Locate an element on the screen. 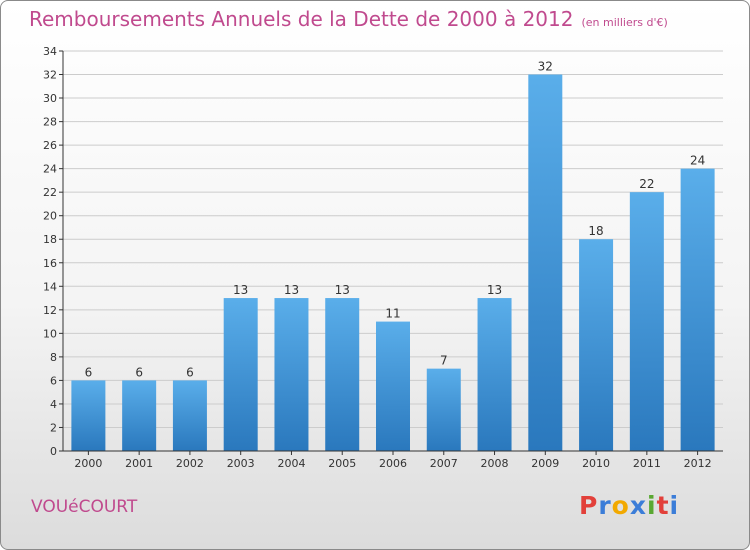 Image resolution: width=750 pixels, height=550 pixels. logo-letter: x is located at coordinates (638, 505).